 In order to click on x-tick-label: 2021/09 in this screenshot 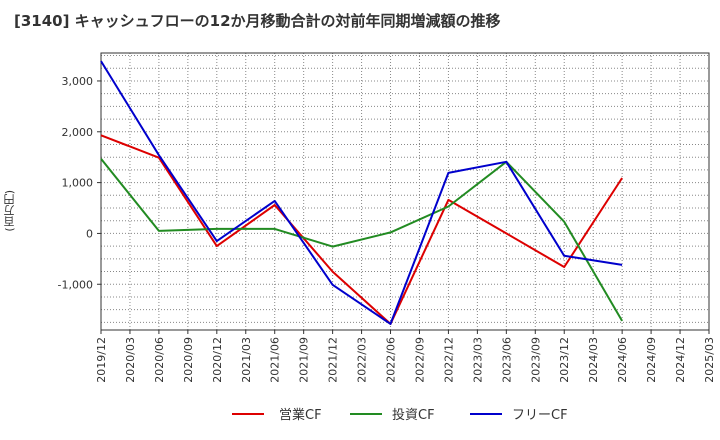, I will do `click(304, 360)`.